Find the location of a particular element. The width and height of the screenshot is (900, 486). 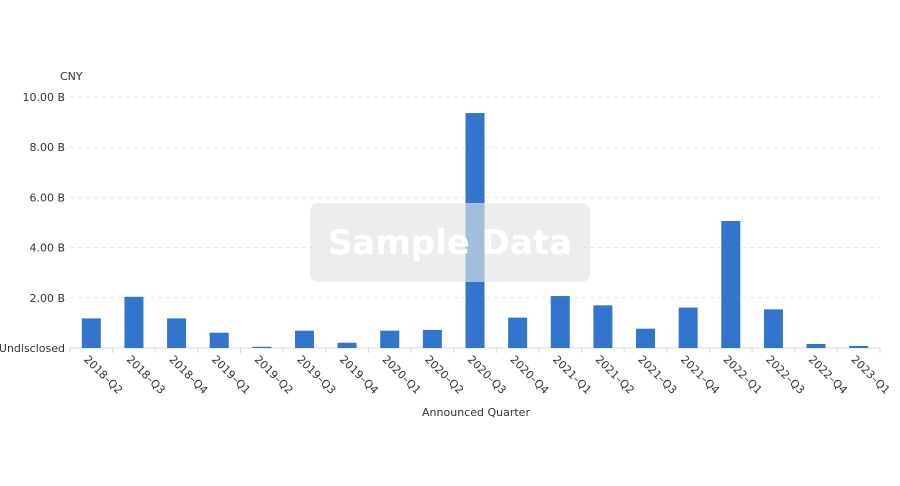

y-tick-label: 10.00 B is located at coordinates (43, 97).